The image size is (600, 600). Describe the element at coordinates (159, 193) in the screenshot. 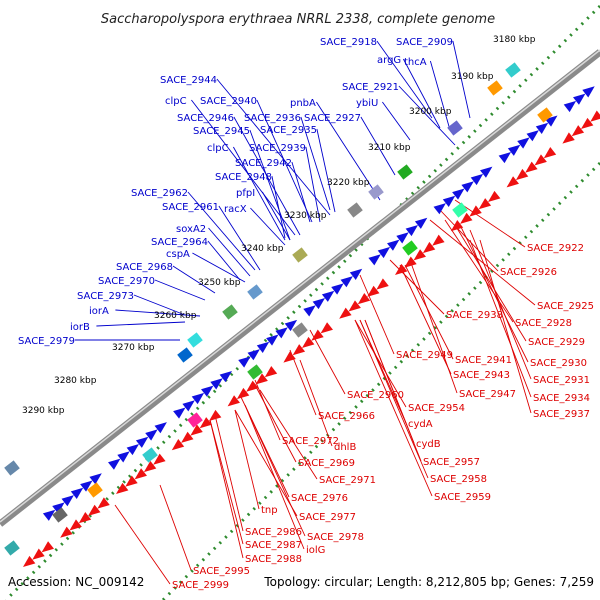

I see `forward-gene-label: SACE_2962` at that location.